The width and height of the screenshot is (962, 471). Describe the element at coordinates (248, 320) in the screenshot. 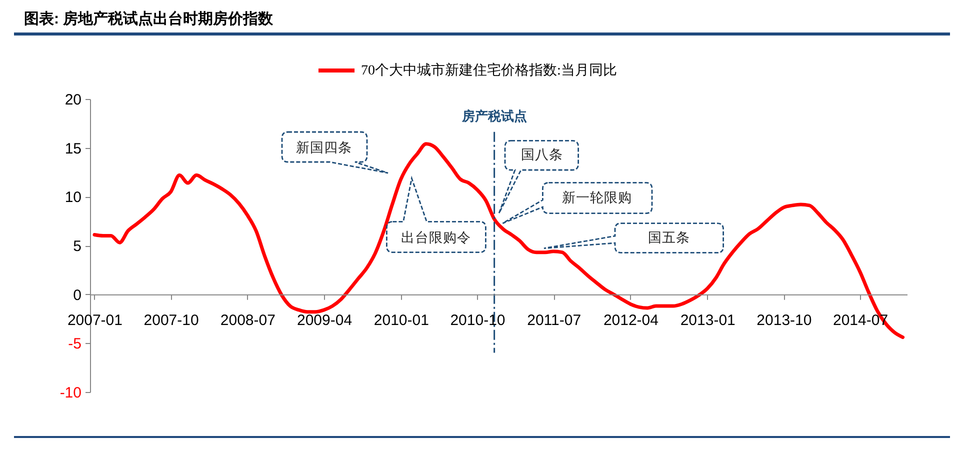

I see `x-tick-label: 2008-07` at that location.